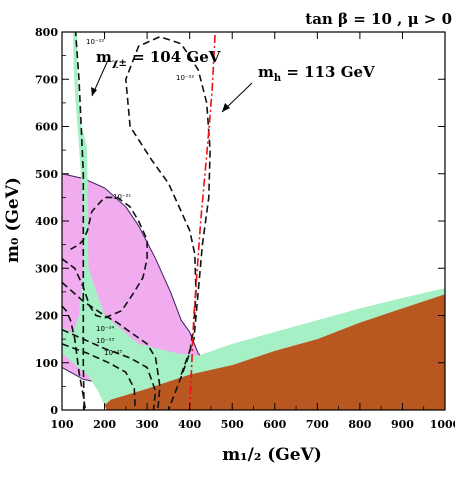 The image size is (455, 485). I want to click on contour-label-1e-23: 10⁻²³, so click(105, 341).